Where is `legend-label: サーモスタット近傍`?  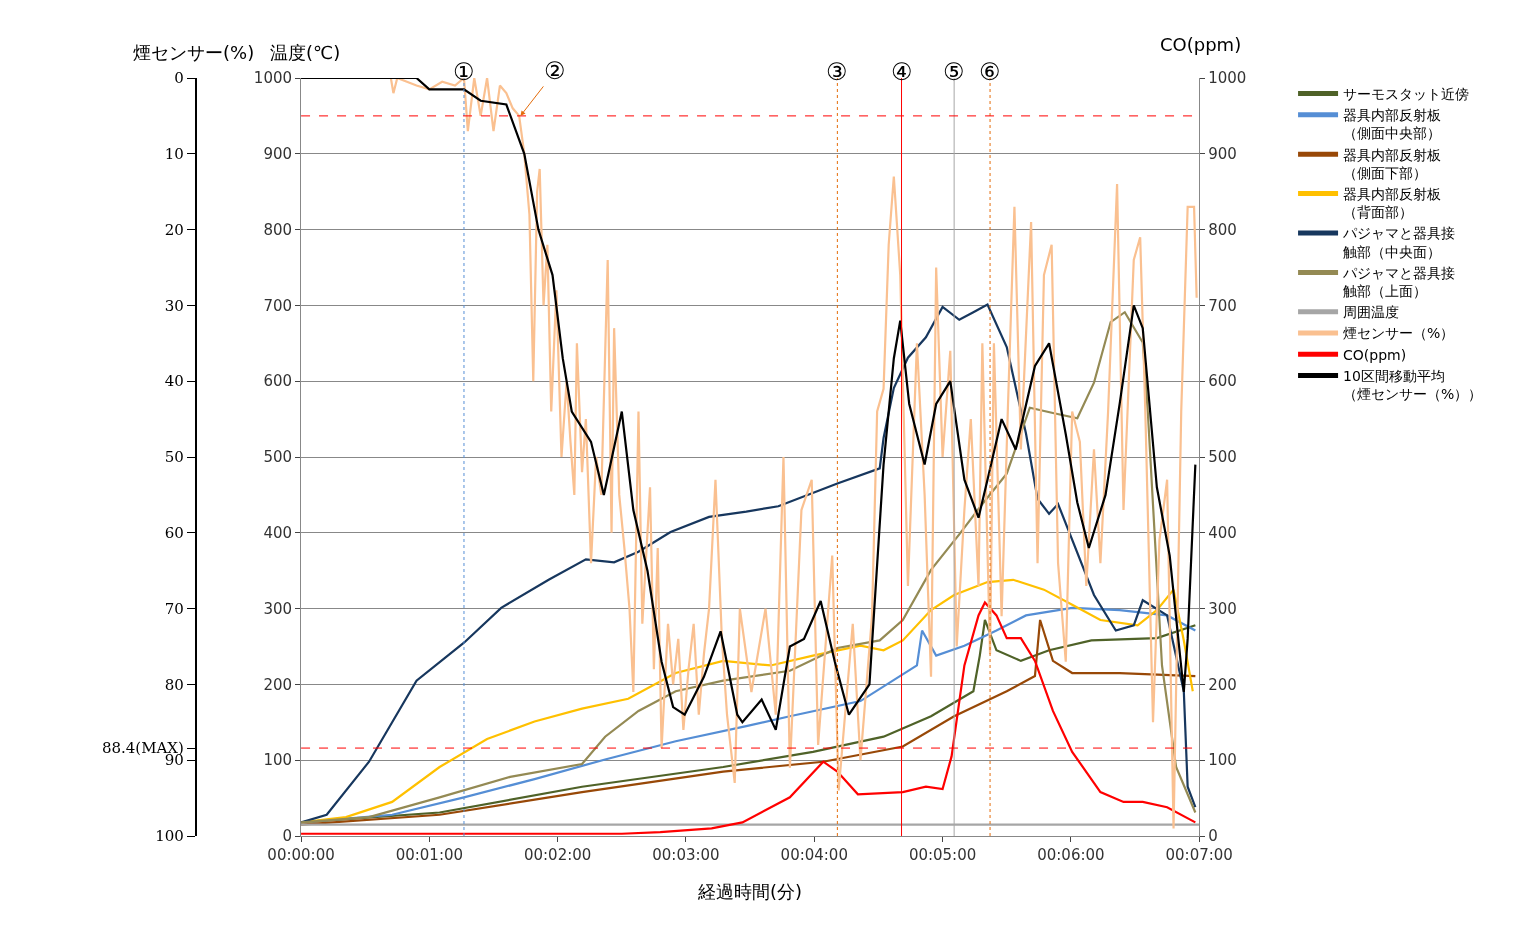 legend-label: サーモスタット近傍 is located at coordinates (1406, 94).